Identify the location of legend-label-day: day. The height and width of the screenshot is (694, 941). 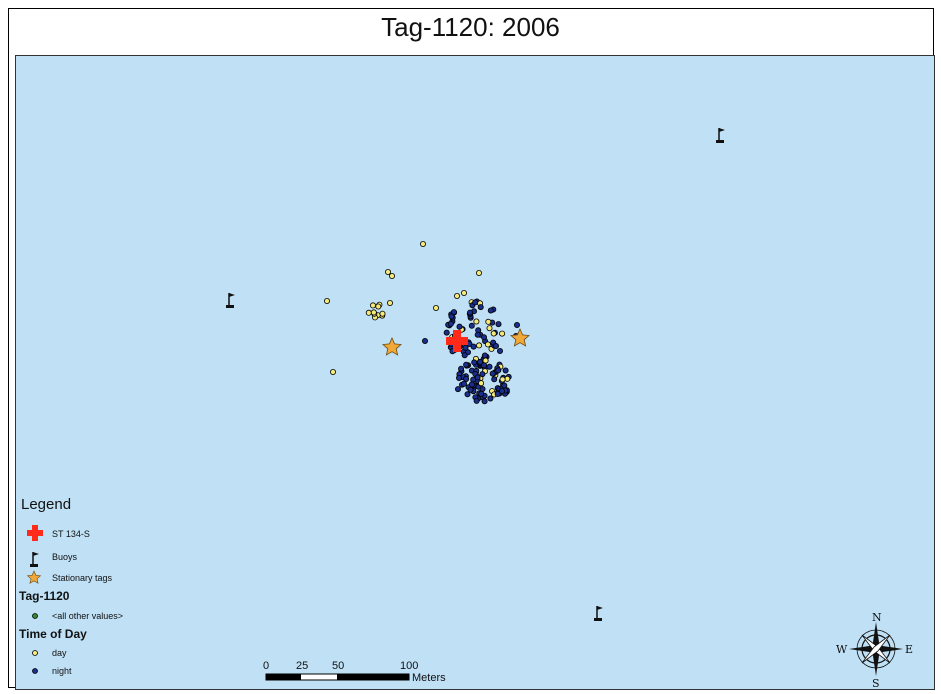
(59, 653).